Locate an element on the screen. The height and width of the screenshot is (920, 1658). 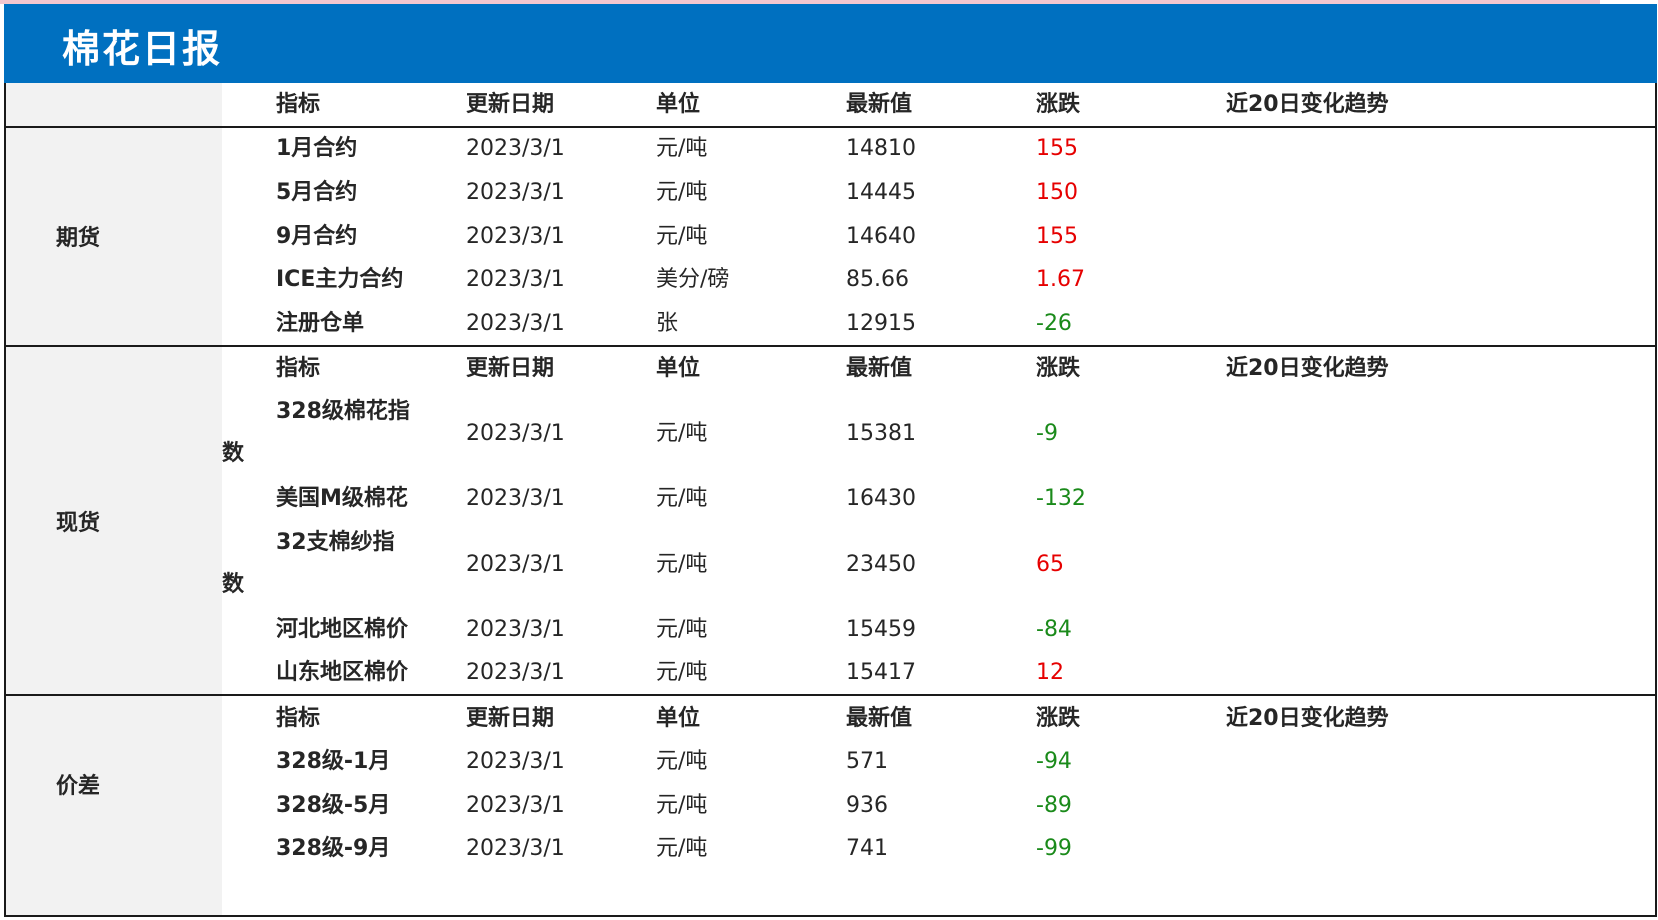
latest-value: 14810 is located at coordinates (881, 148).